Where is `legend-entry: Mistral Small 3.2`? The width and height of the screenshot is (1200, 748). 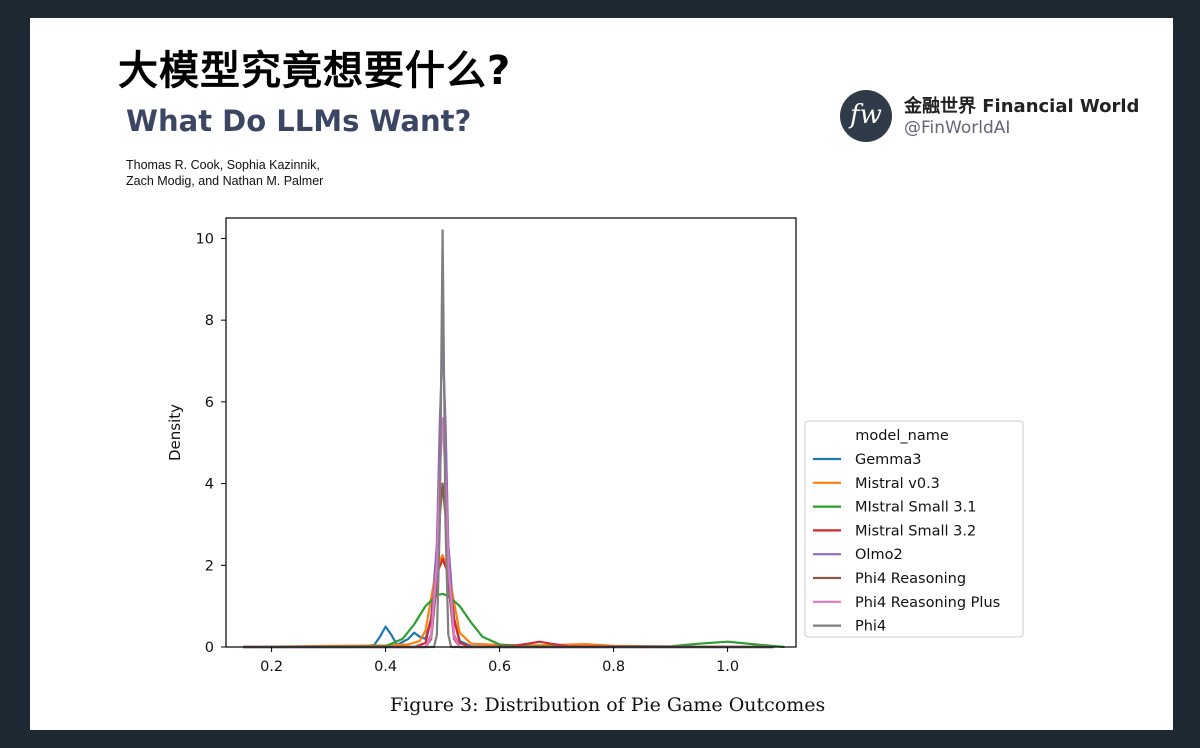 legend-entry: Mistral Small 3.2 is located at coordinates (915, 531).